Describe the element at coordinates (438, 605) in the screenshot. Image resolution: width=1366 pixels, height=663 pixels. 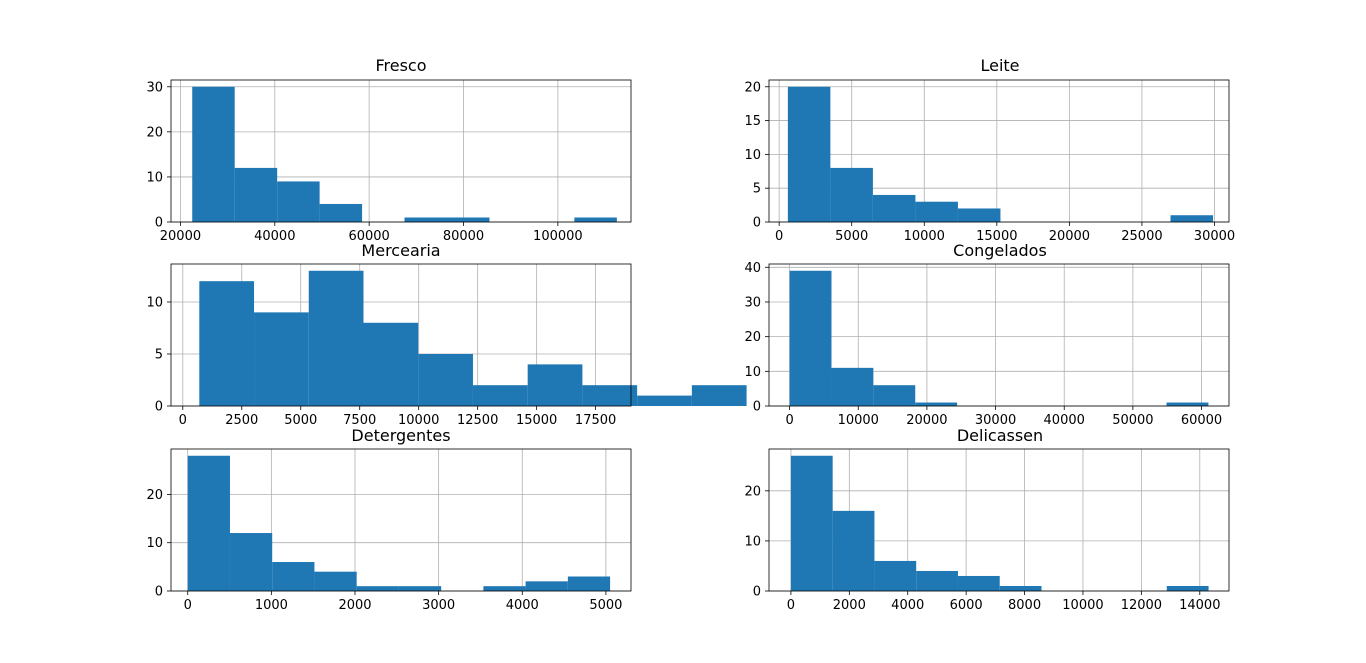
I see `x-tick-label: 3000` at that location.